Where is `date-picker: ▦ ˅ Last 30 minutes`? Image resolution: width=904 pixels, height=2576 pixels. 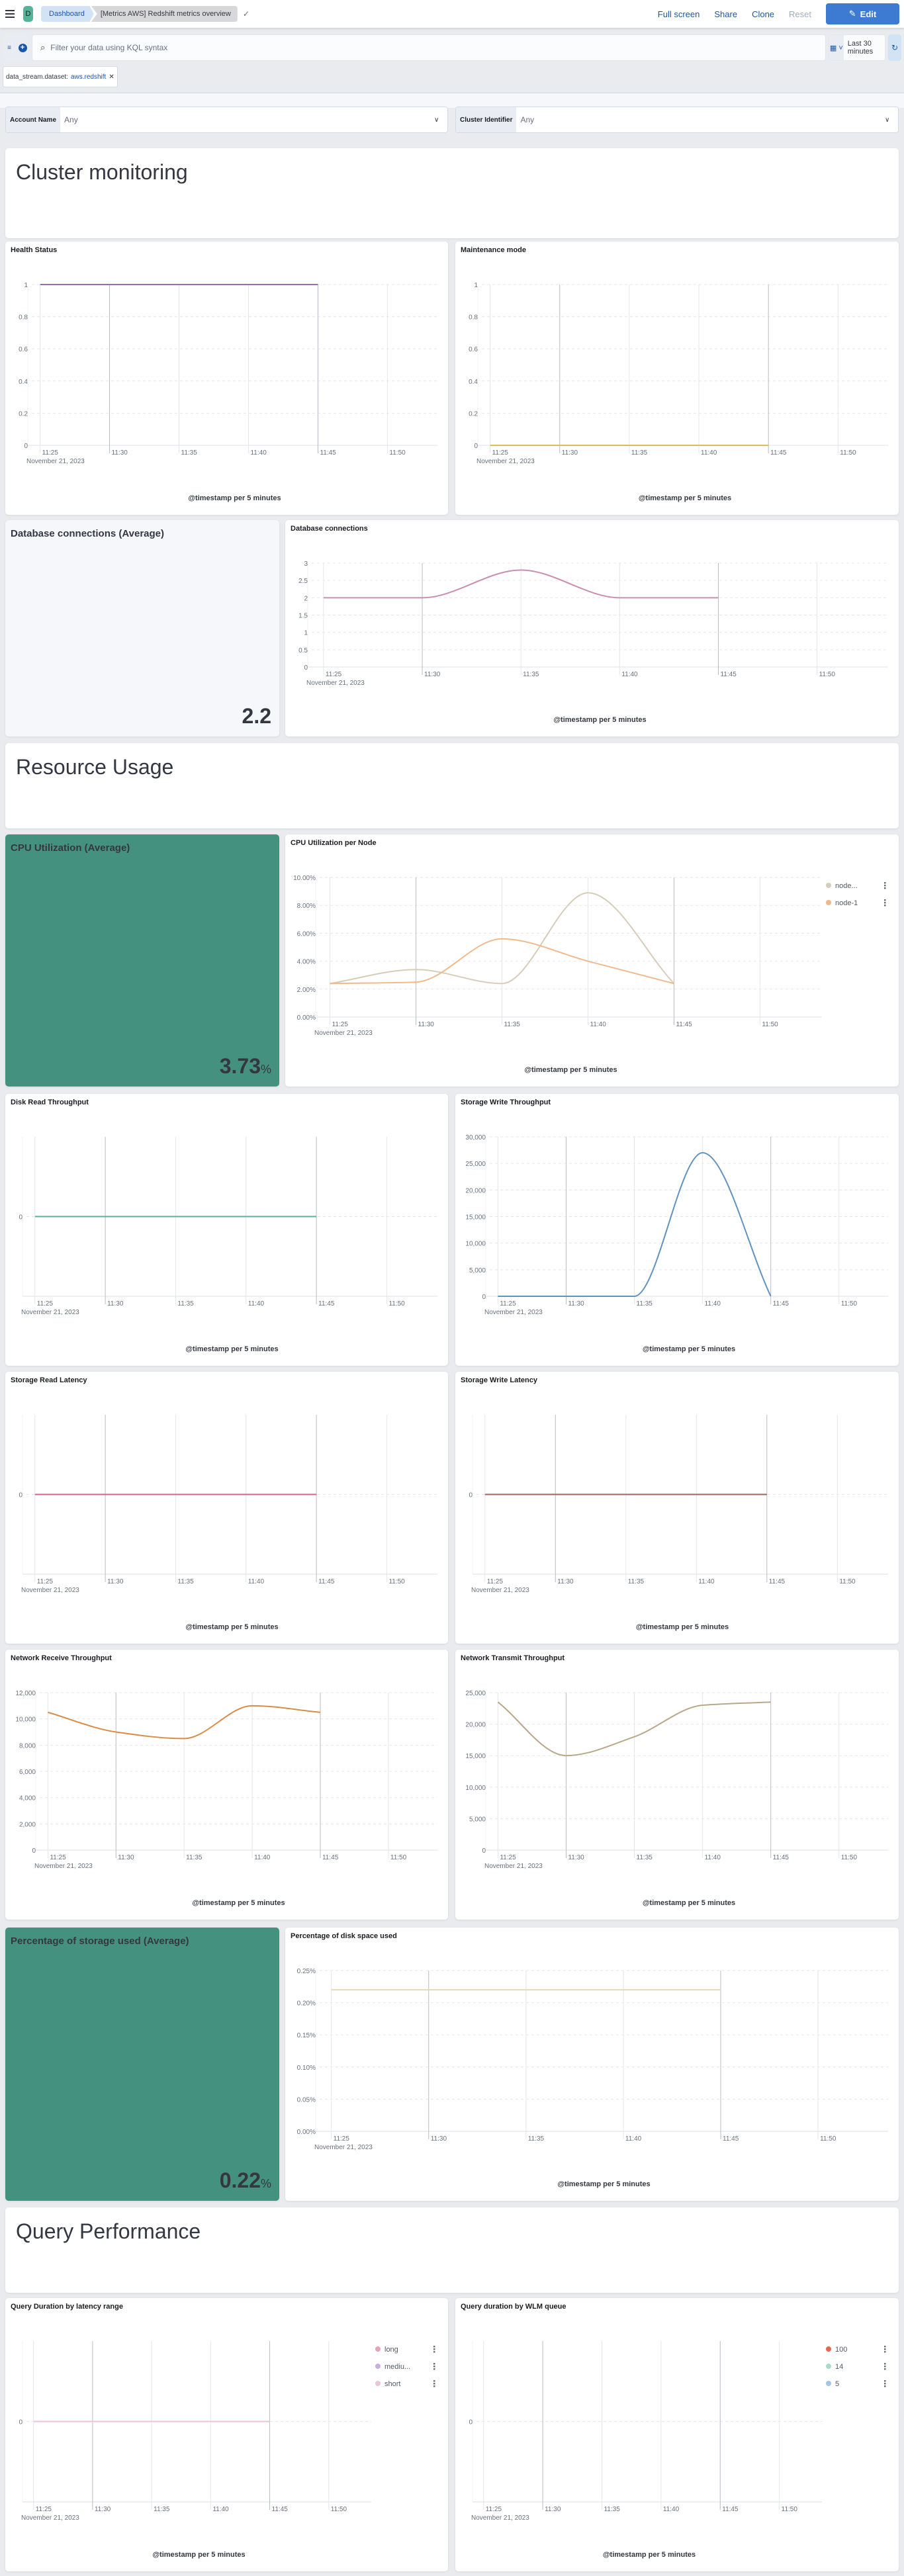 date-picker: ▦ ˅ Last 30 minutes is located at coordinates (857, 47).